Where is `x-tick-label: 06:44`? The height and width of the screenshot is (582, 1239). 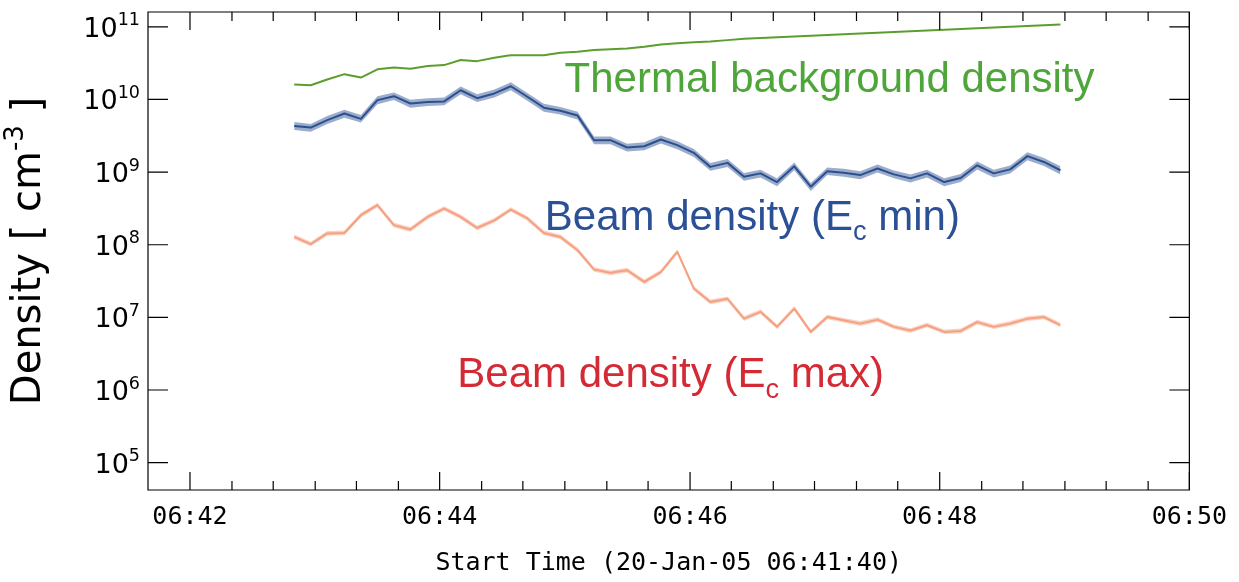
x-tick-label: 06:44 is located at coordinates (440, 515).